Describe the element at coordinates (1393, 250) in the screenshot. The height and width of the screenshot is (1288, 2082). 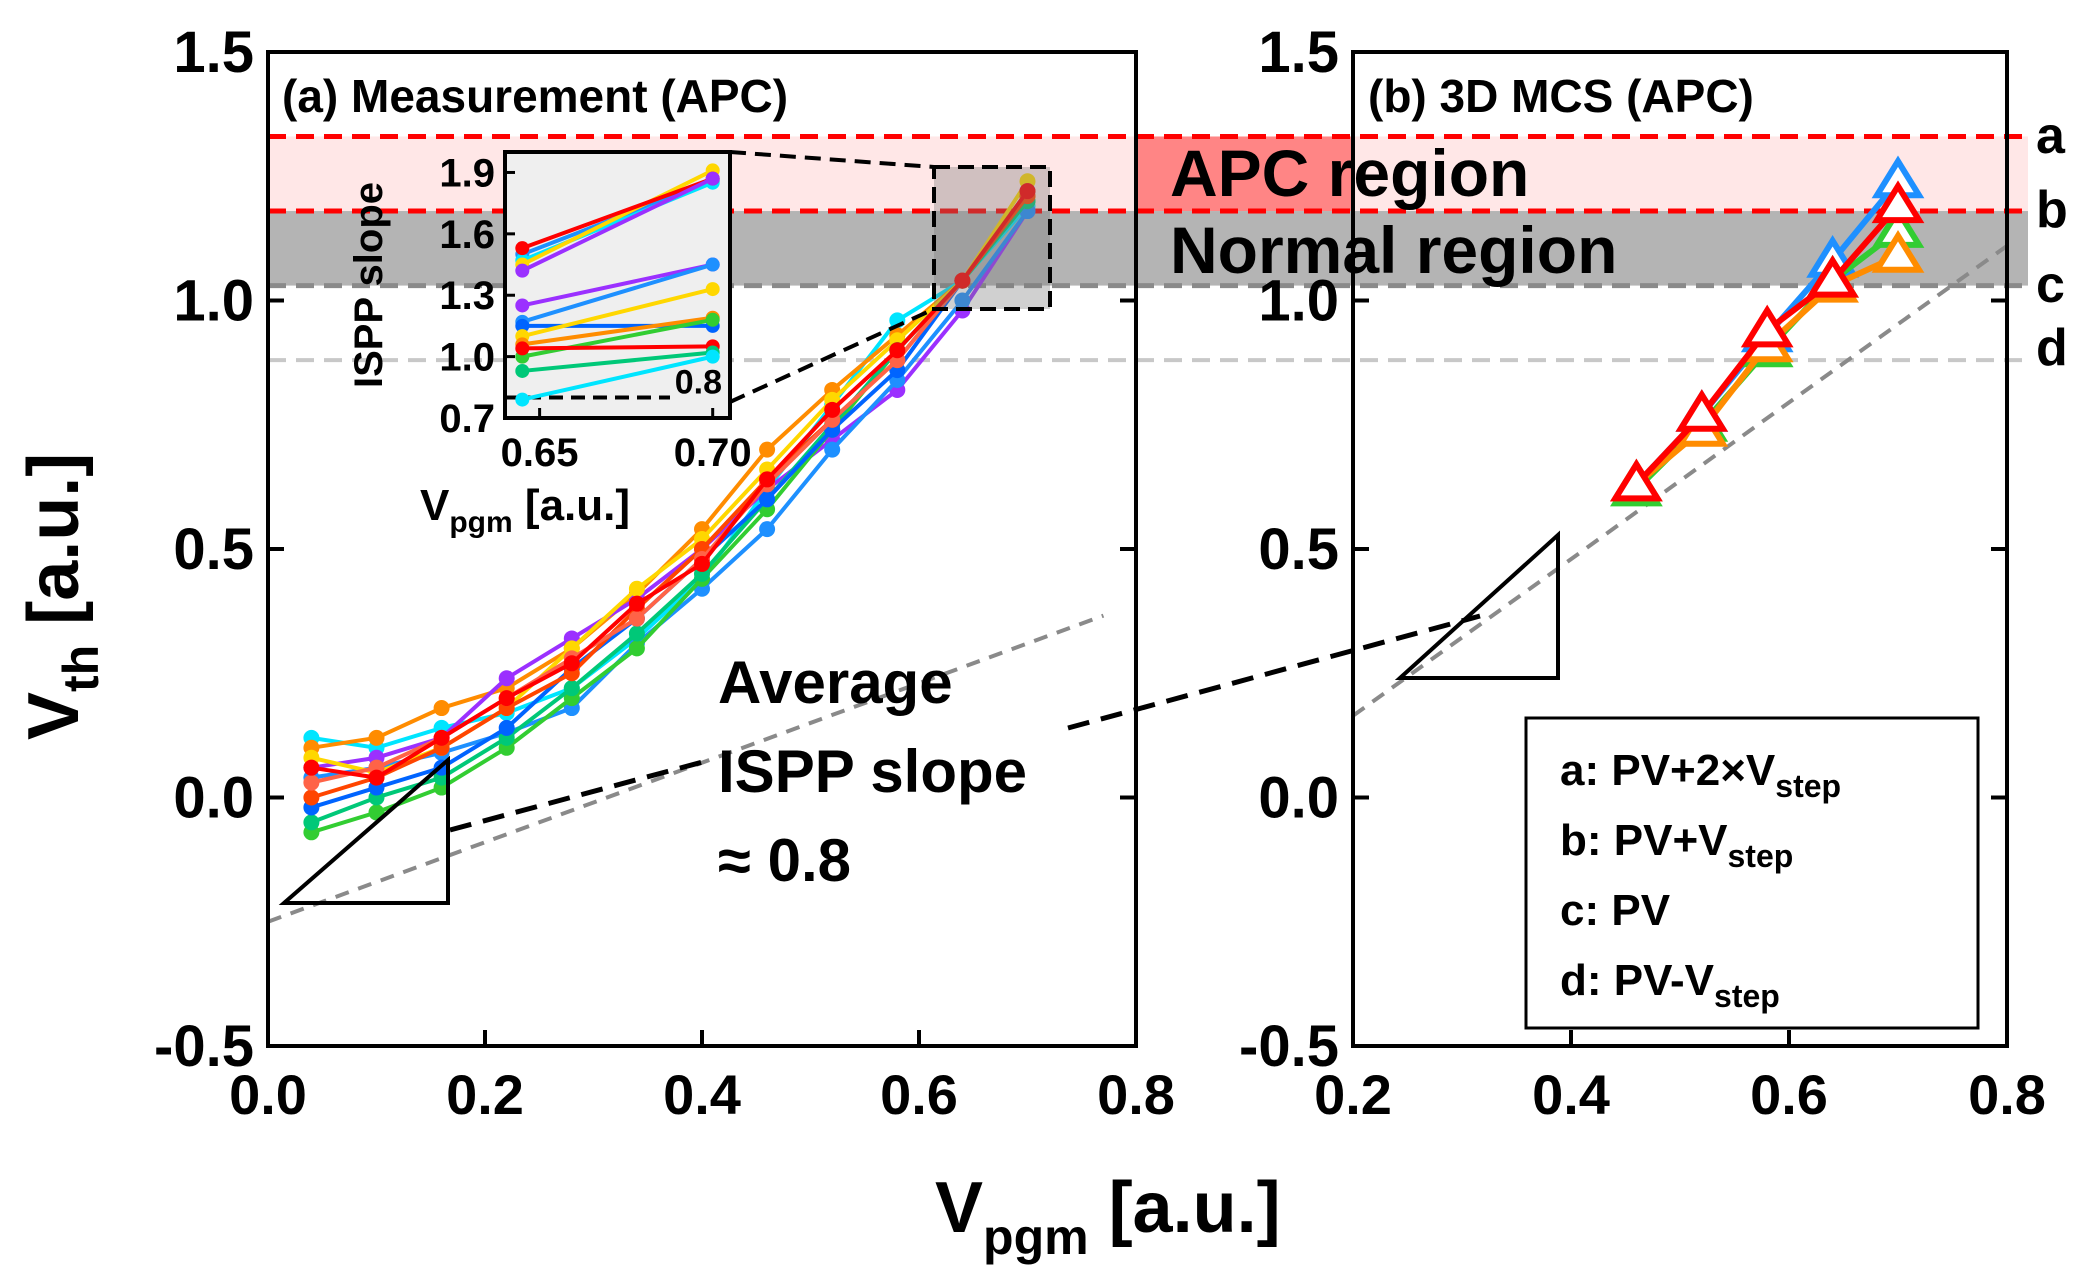
I see `normal-region-label: Normal region` at that location.